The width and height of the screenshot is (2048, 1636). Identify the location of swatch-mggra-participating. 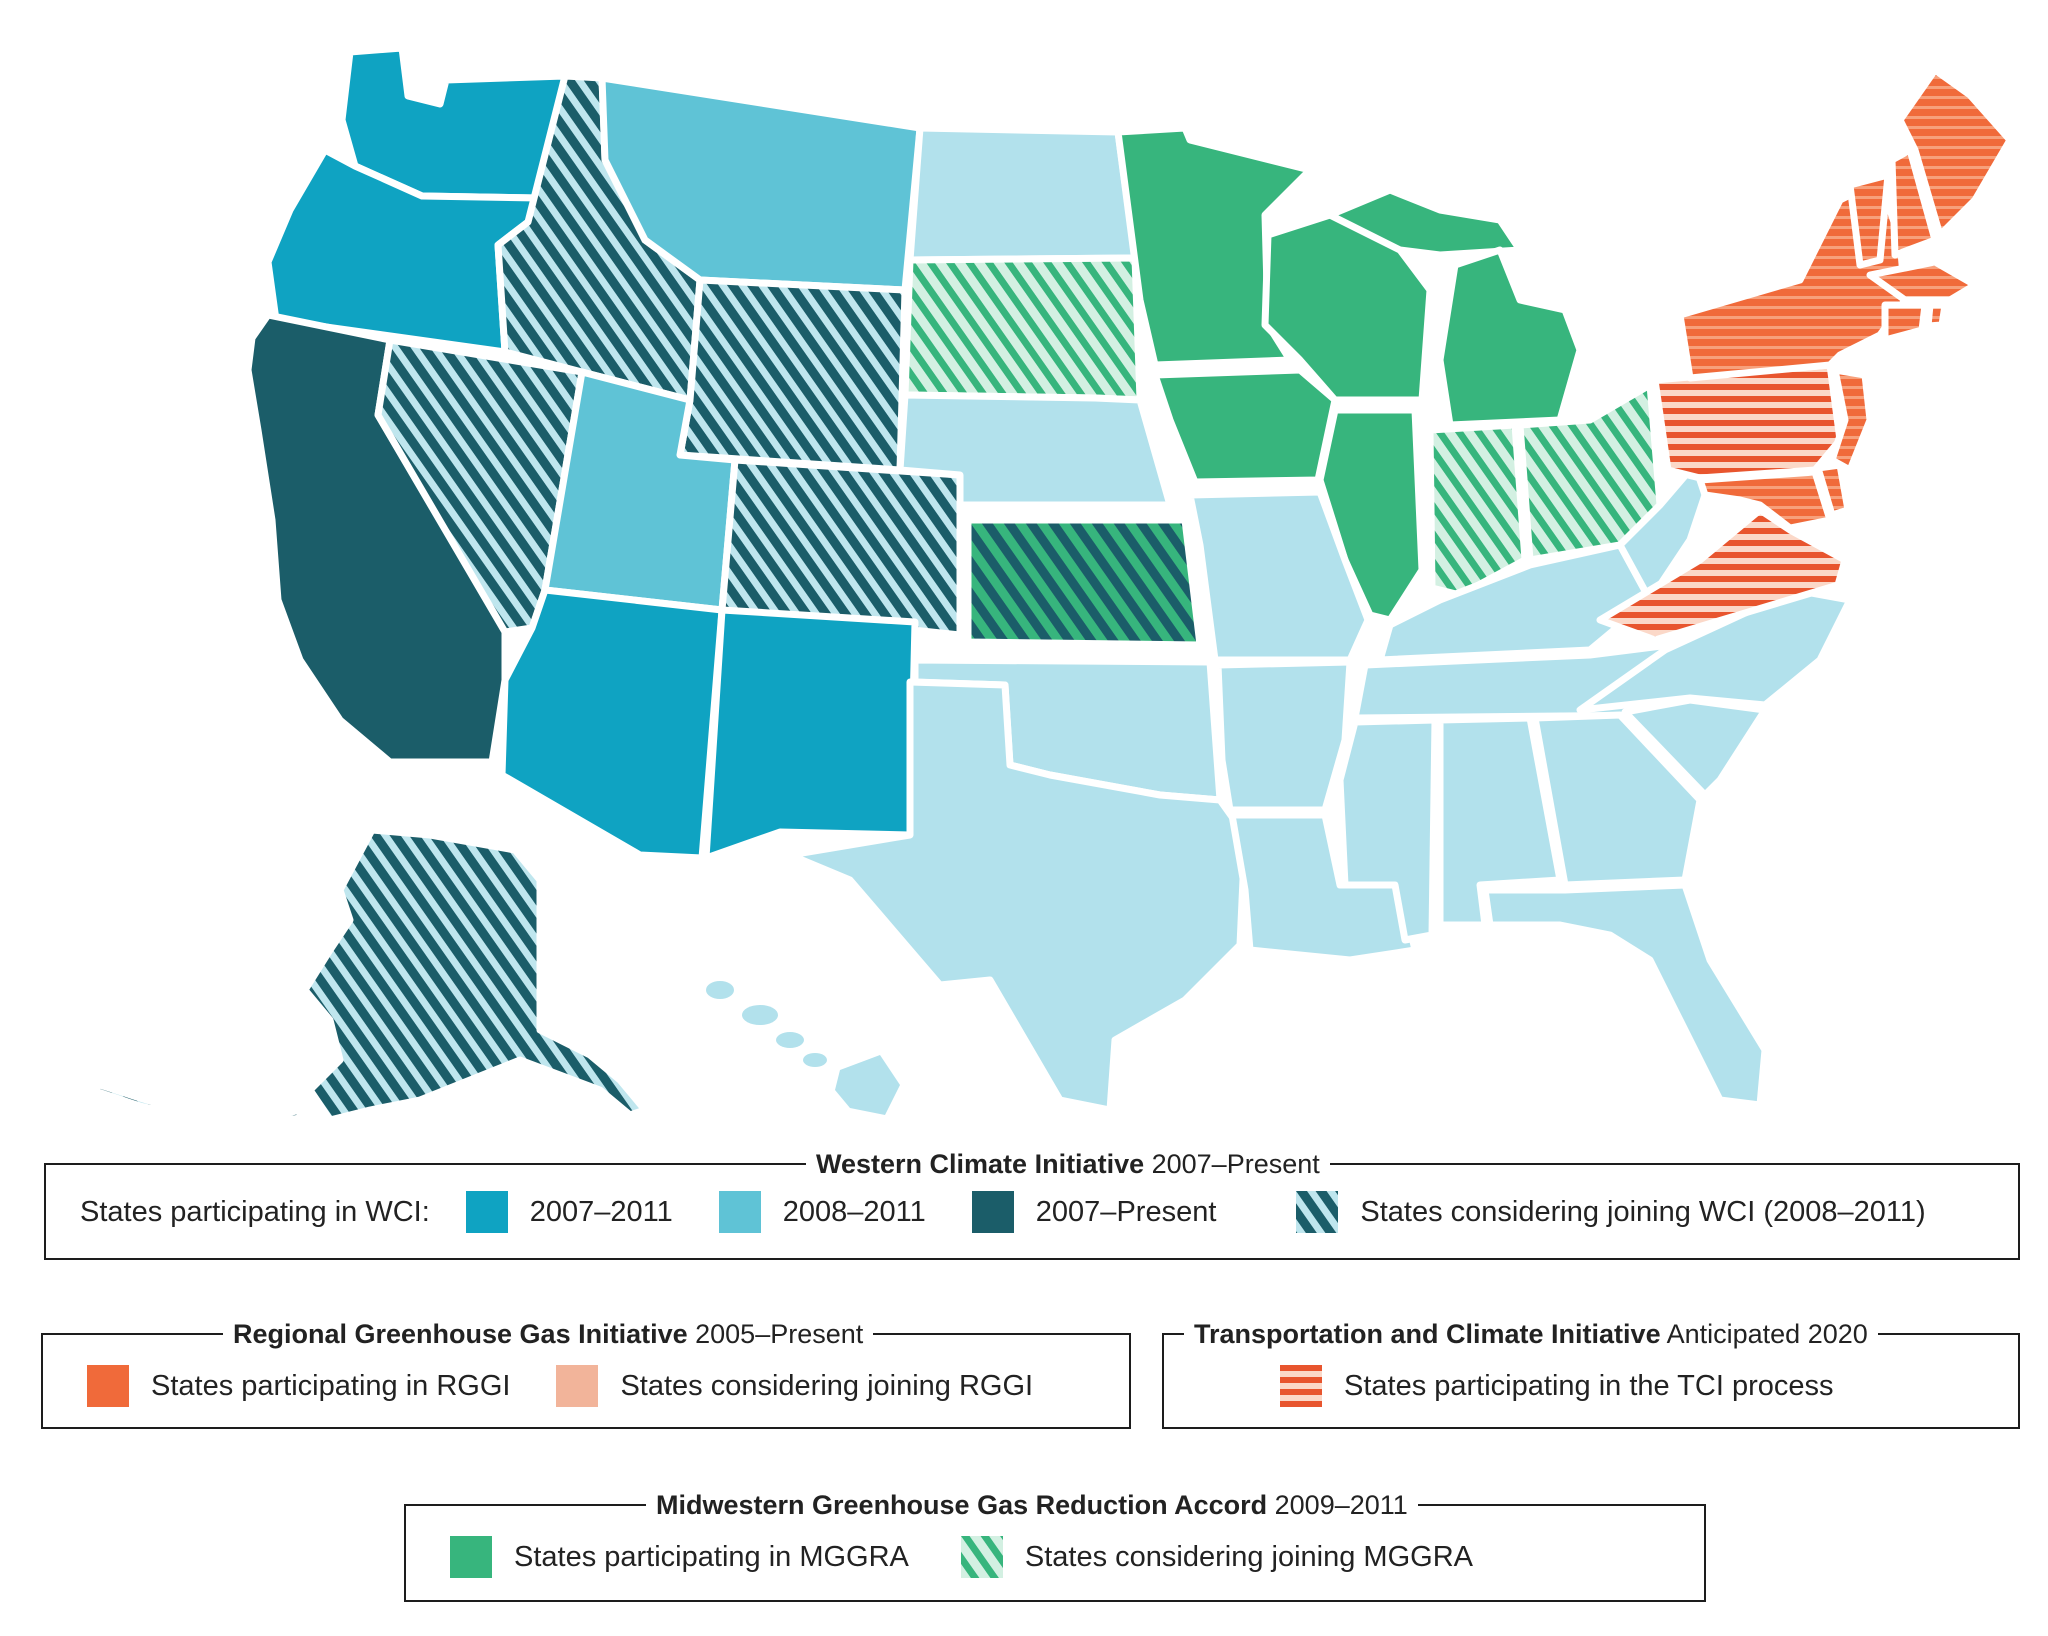
(471, 1557).